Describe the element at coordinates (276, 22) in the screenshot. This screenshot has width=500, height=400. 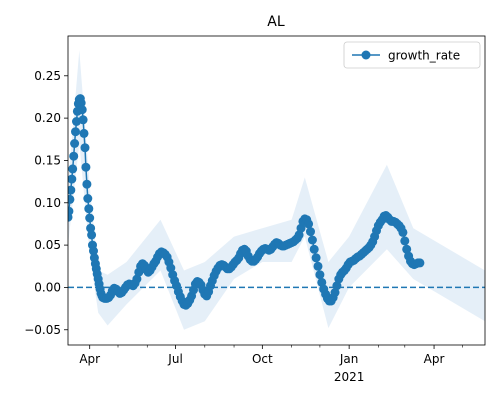
I see `chart-title: AL` at that location.